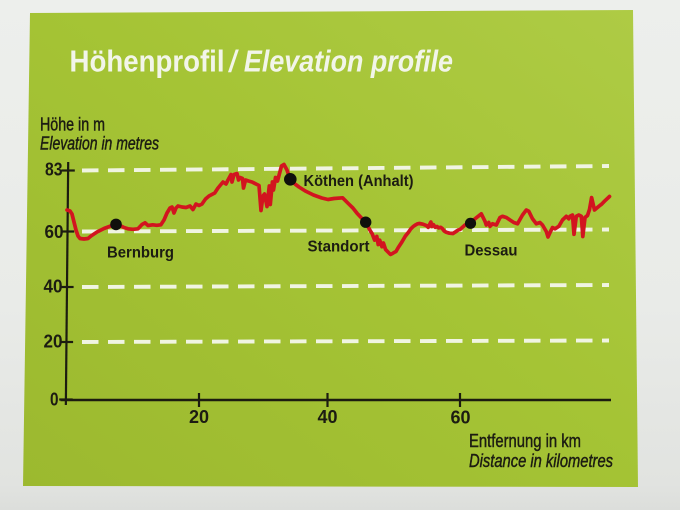 The width and height of the screenshot is (680, 510). Describe the element at coordinates (99, 144) in the screenshot. I see `svg-text: Elevation in metres` at that location.